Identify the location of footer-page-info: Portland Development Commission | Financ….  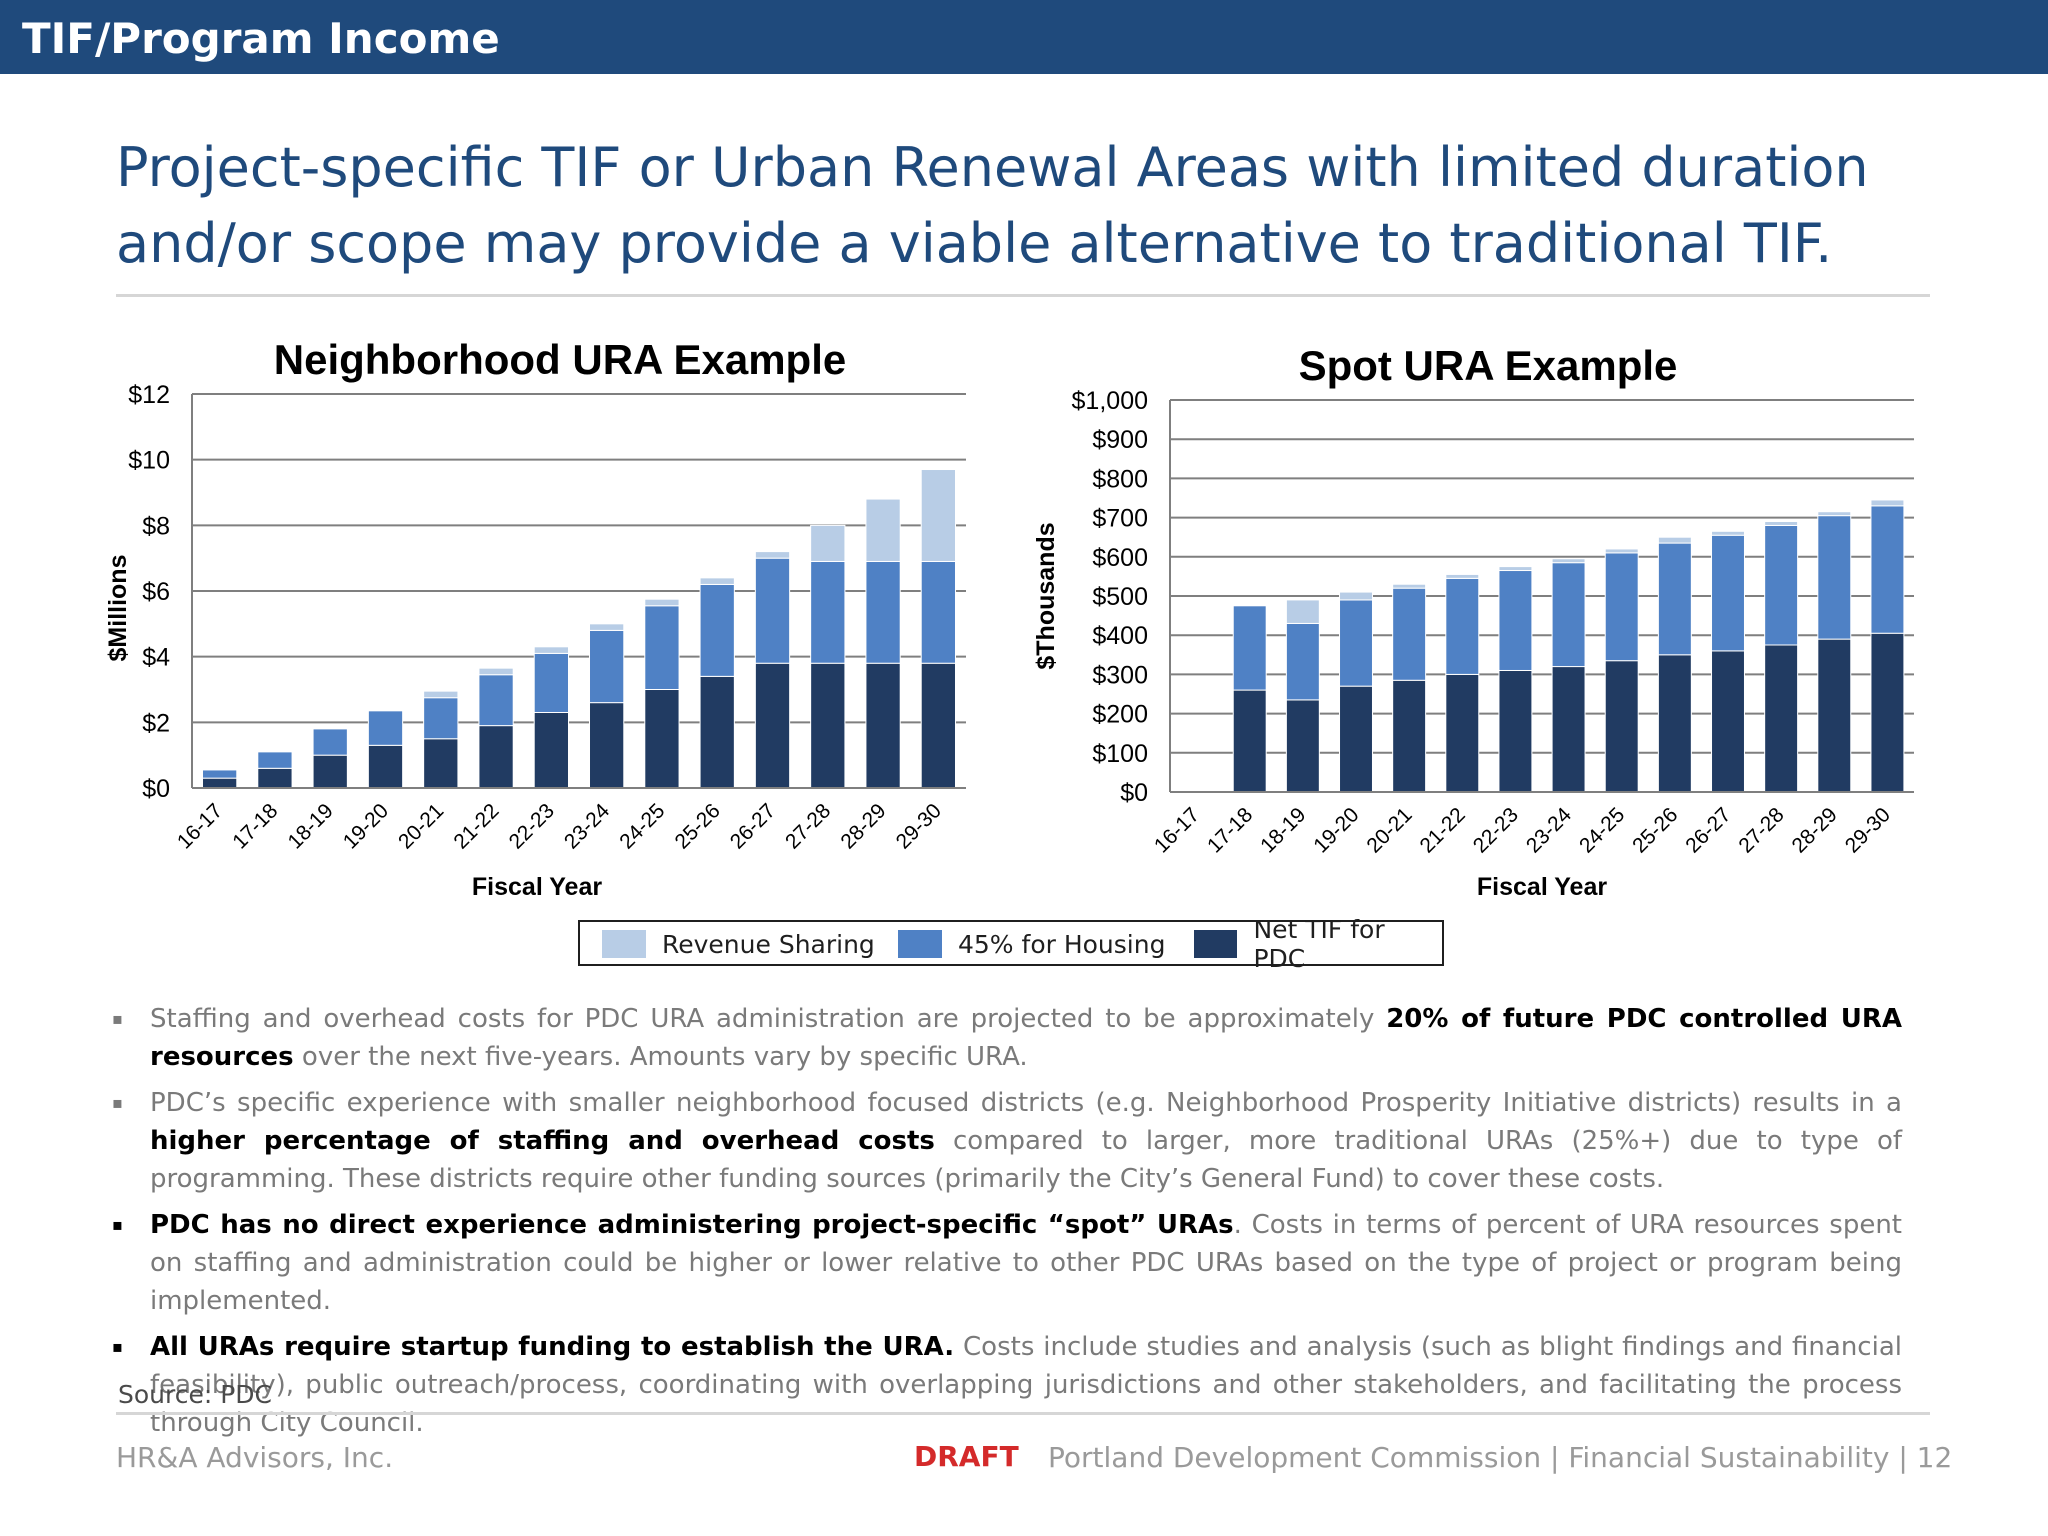
(1500, 1457).